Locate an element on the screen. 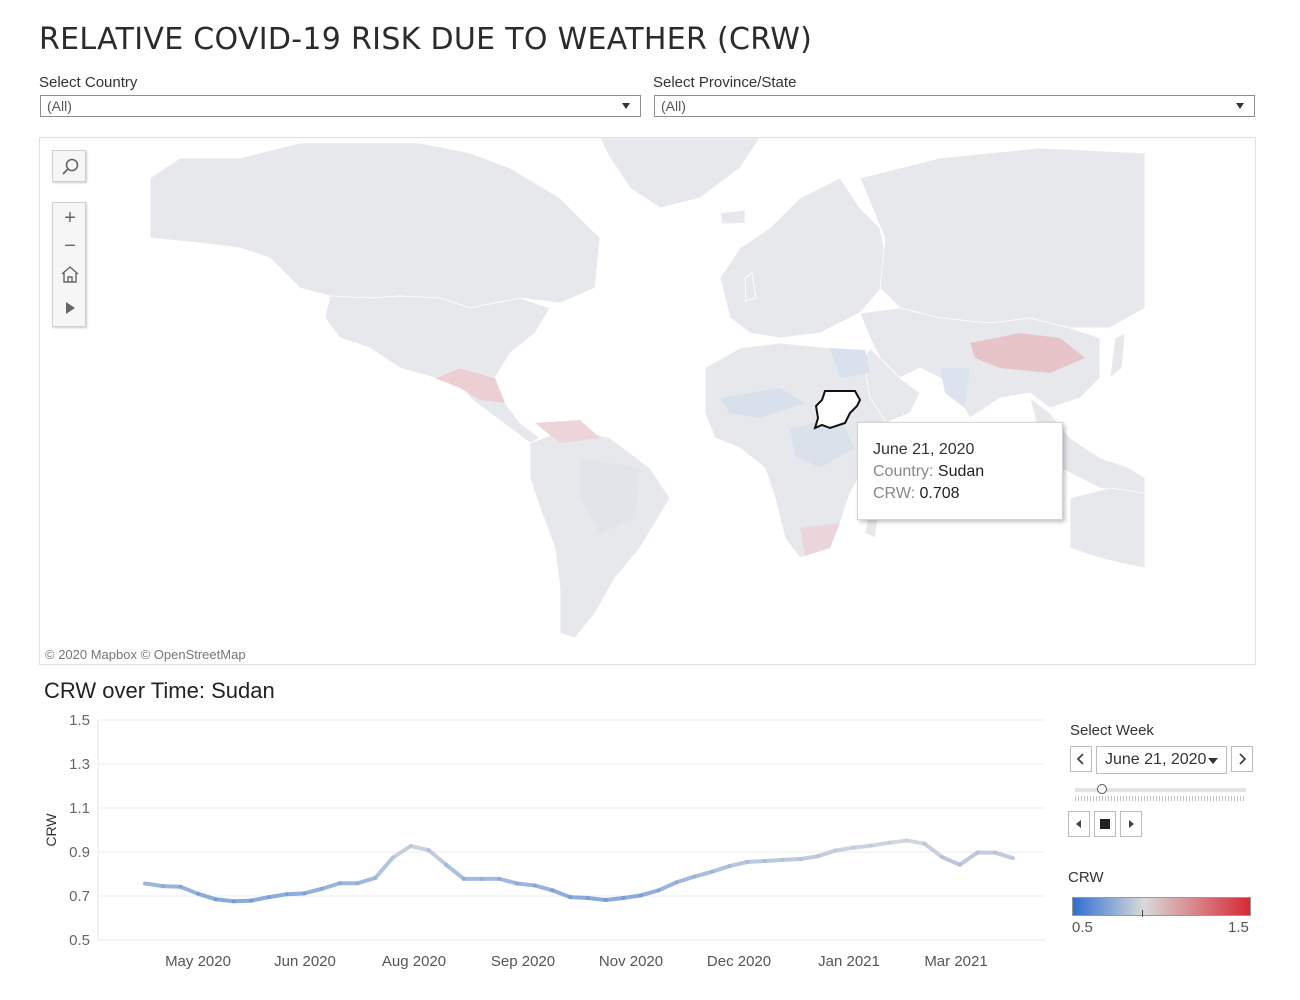 This screenshot has width=1300, height=1000. x-tick-label: Aug 2020 is located at coordinates (414, 961).